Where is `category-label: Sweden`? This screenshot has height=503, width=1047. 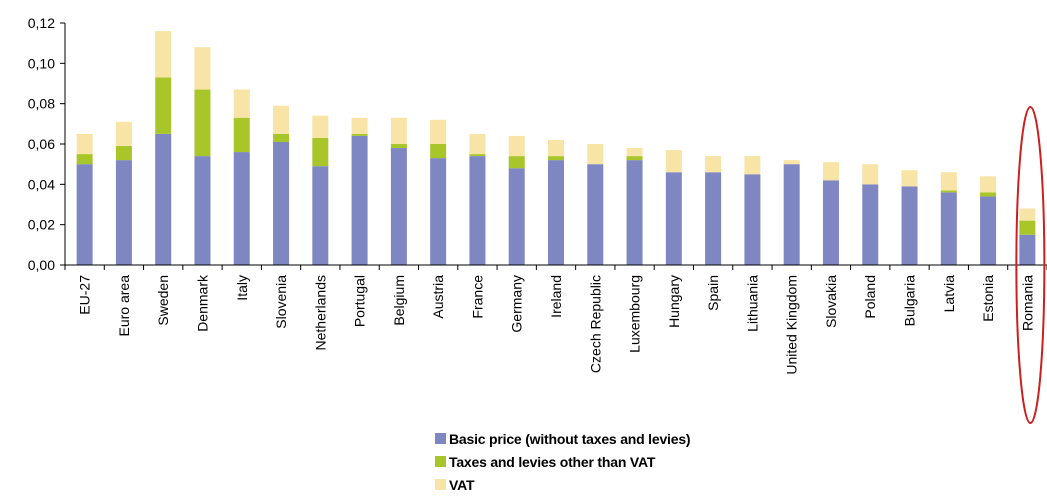
category-label: Sweden is located at coordinates (163, 300).